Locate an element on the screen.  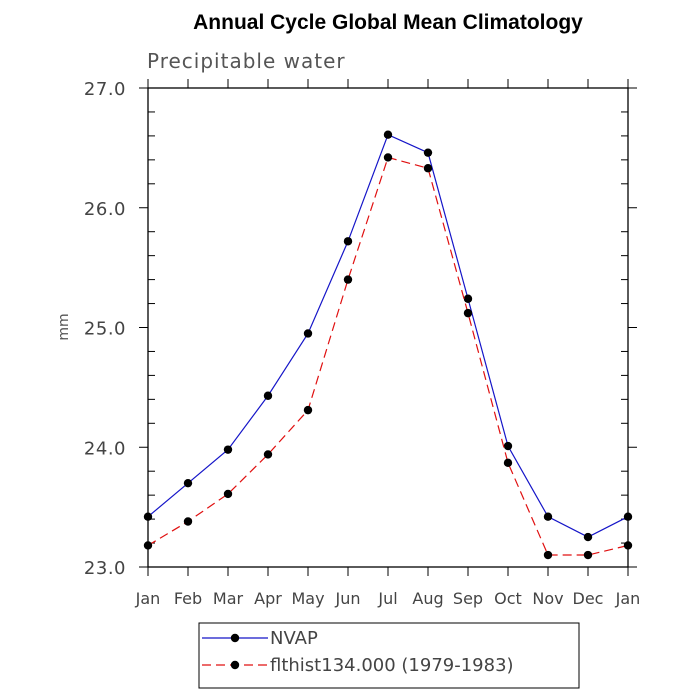
x-tick-label: Aug is located at coordinates (427, 598).